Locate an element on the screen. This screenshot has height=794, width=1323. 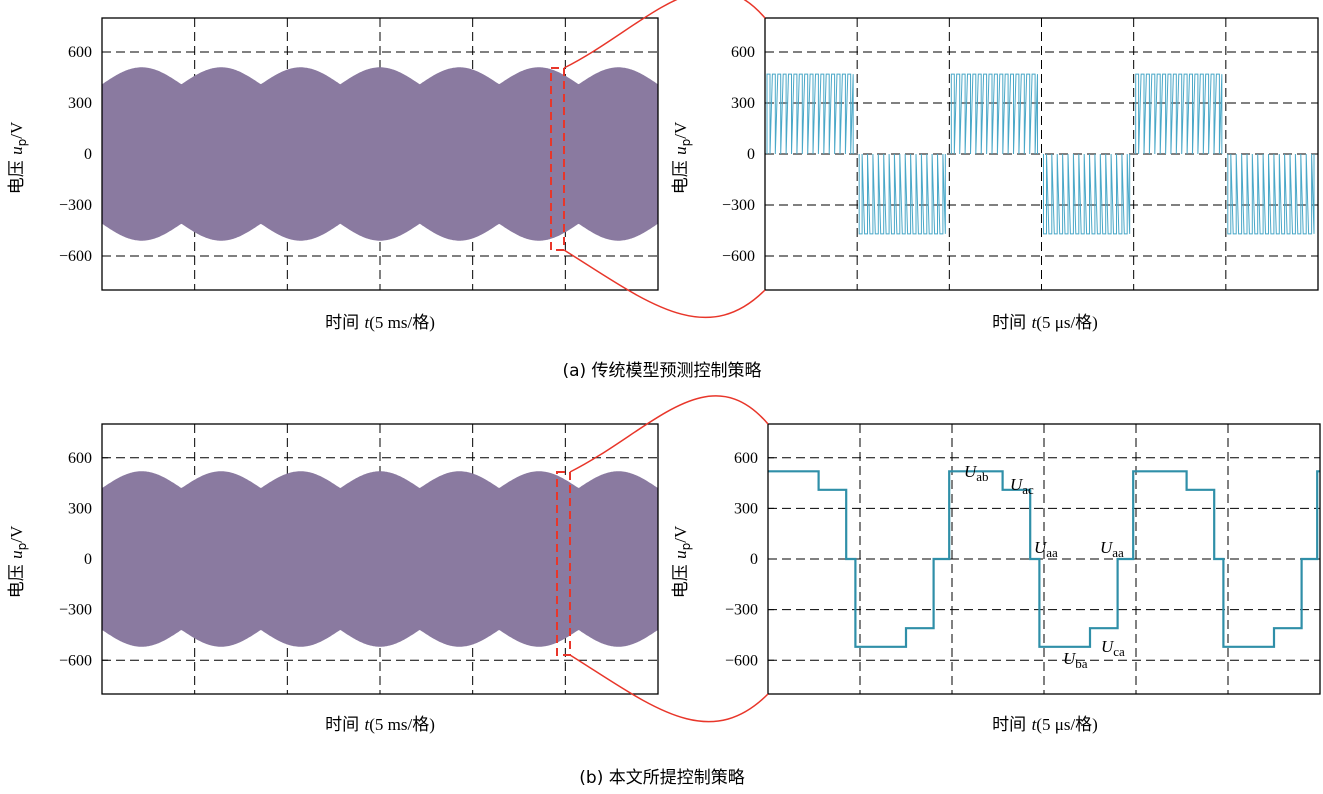
waveform-a-left is located at coordinates (380, 154).